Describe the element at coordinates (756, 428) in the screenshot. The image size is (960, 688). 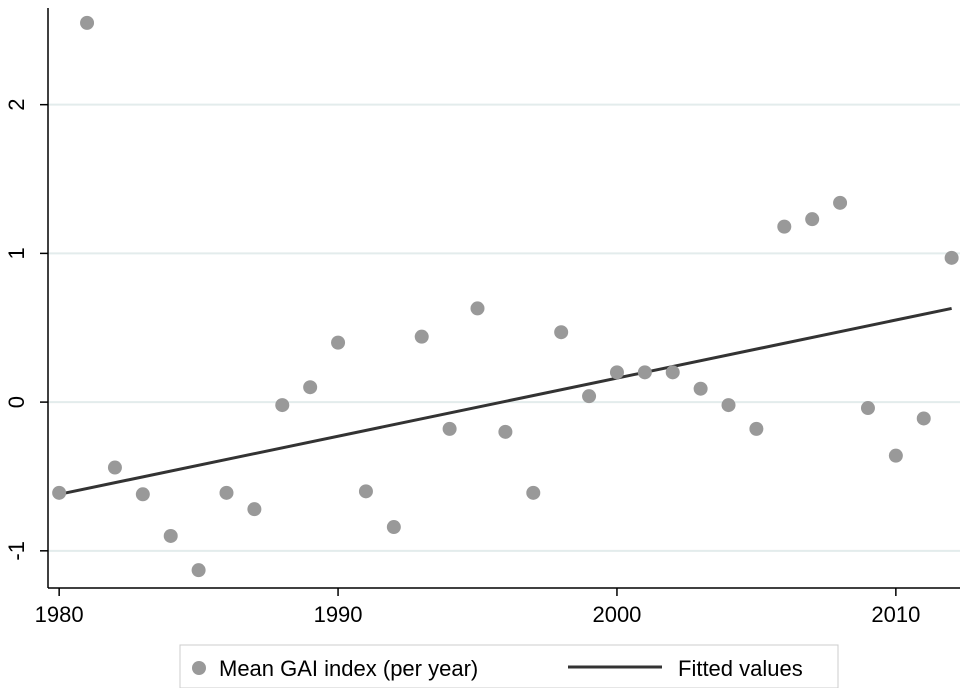
I see `data-point-2005` at that location.